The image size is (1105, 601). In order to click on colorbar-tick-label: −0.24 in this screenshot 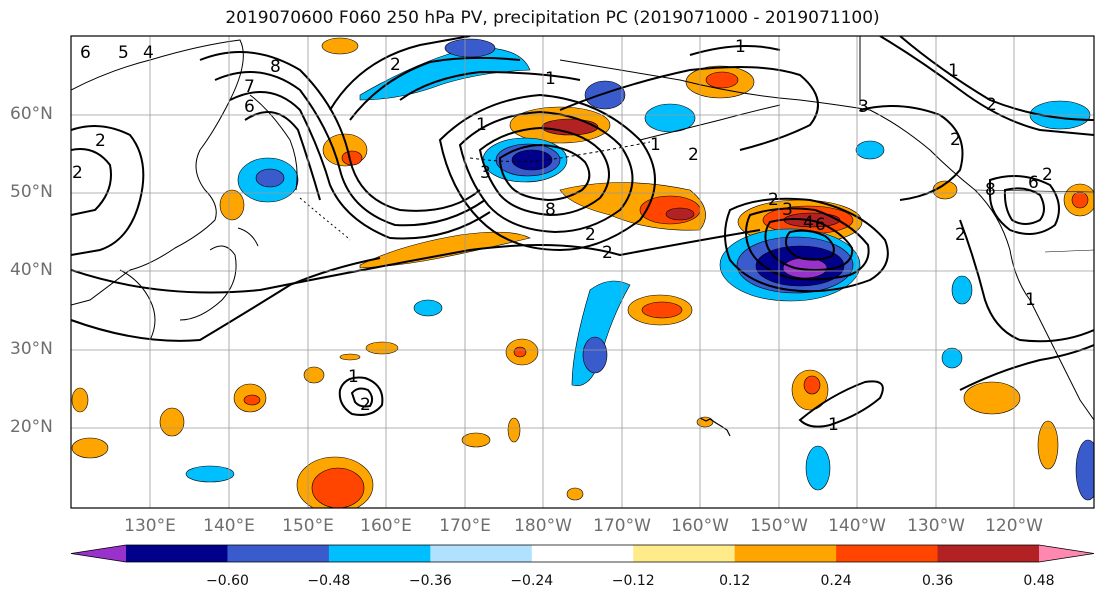, I will do `click(532, 581)`.